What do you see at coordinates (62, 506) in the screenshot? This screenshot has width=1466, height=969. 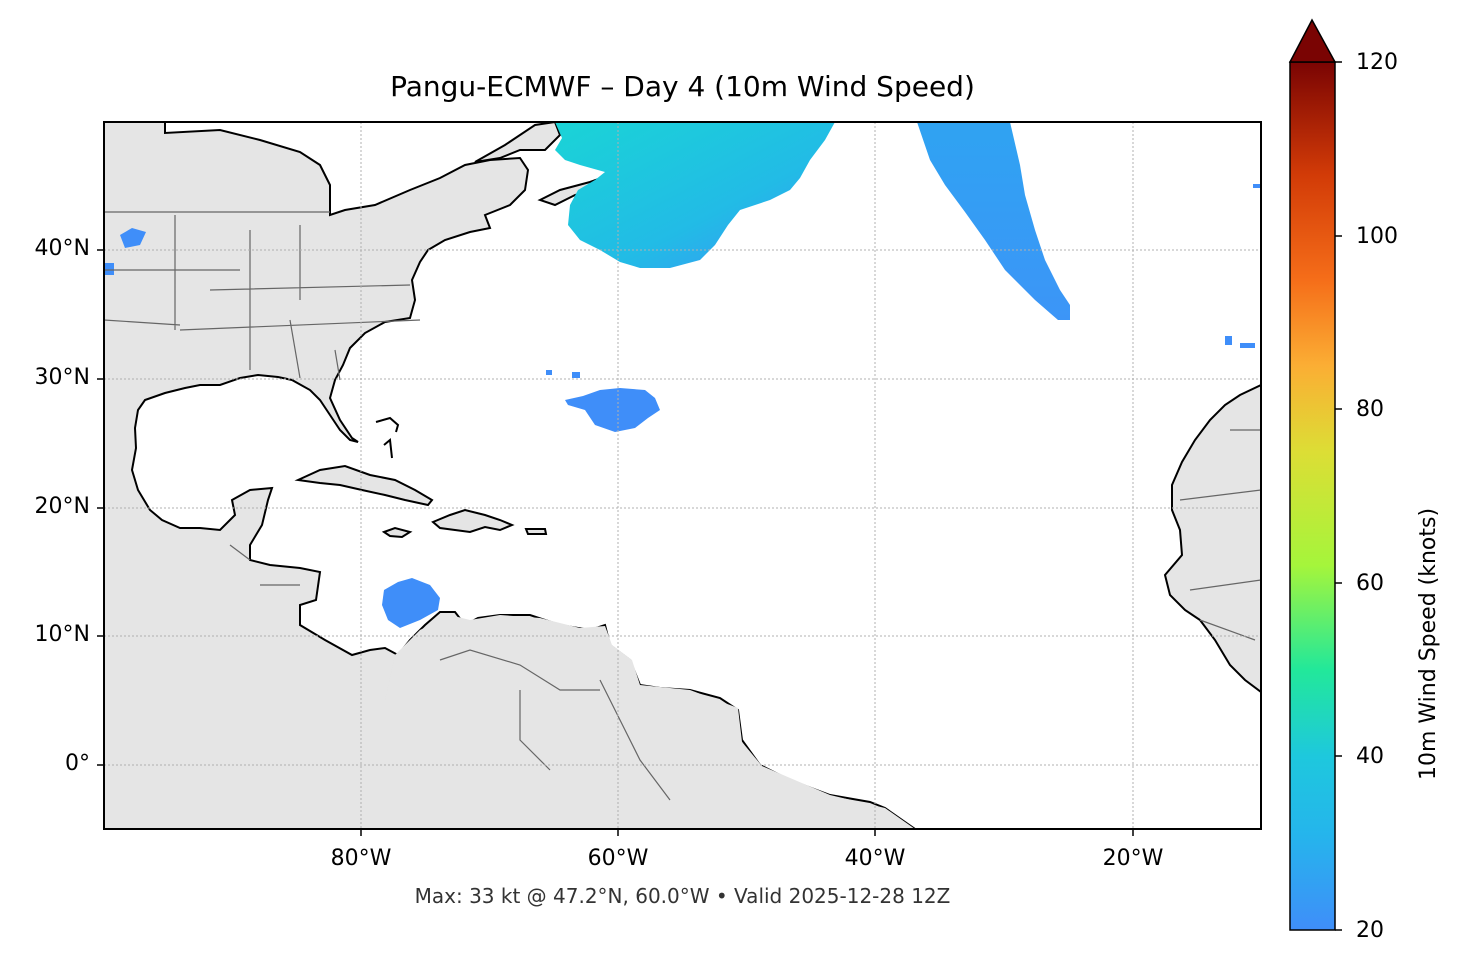 I see `lat-label-20n: 20°N` at bounding box center [62, 506].